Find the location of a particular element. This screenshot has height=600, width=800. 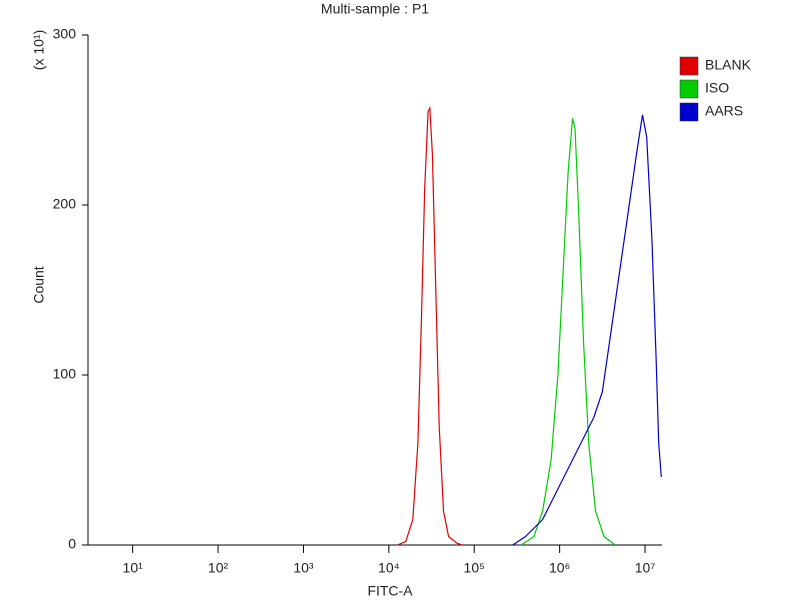

y-axis-label: Count is located at coordinates (39, 284).